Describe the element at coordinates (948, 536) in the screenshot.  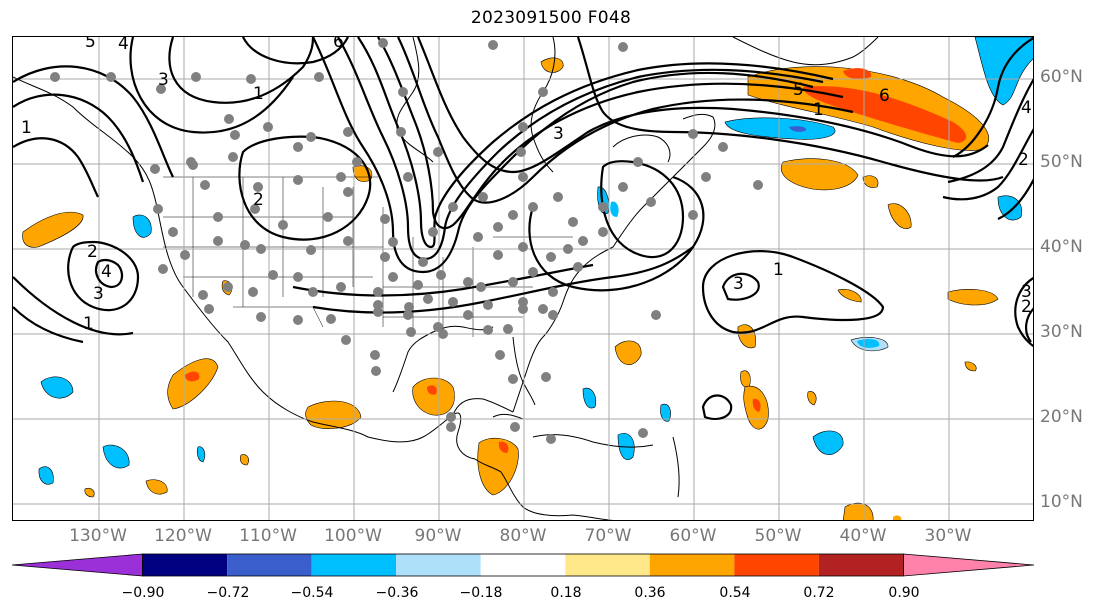
I see `lon-label-30w: 30°W` at that location.